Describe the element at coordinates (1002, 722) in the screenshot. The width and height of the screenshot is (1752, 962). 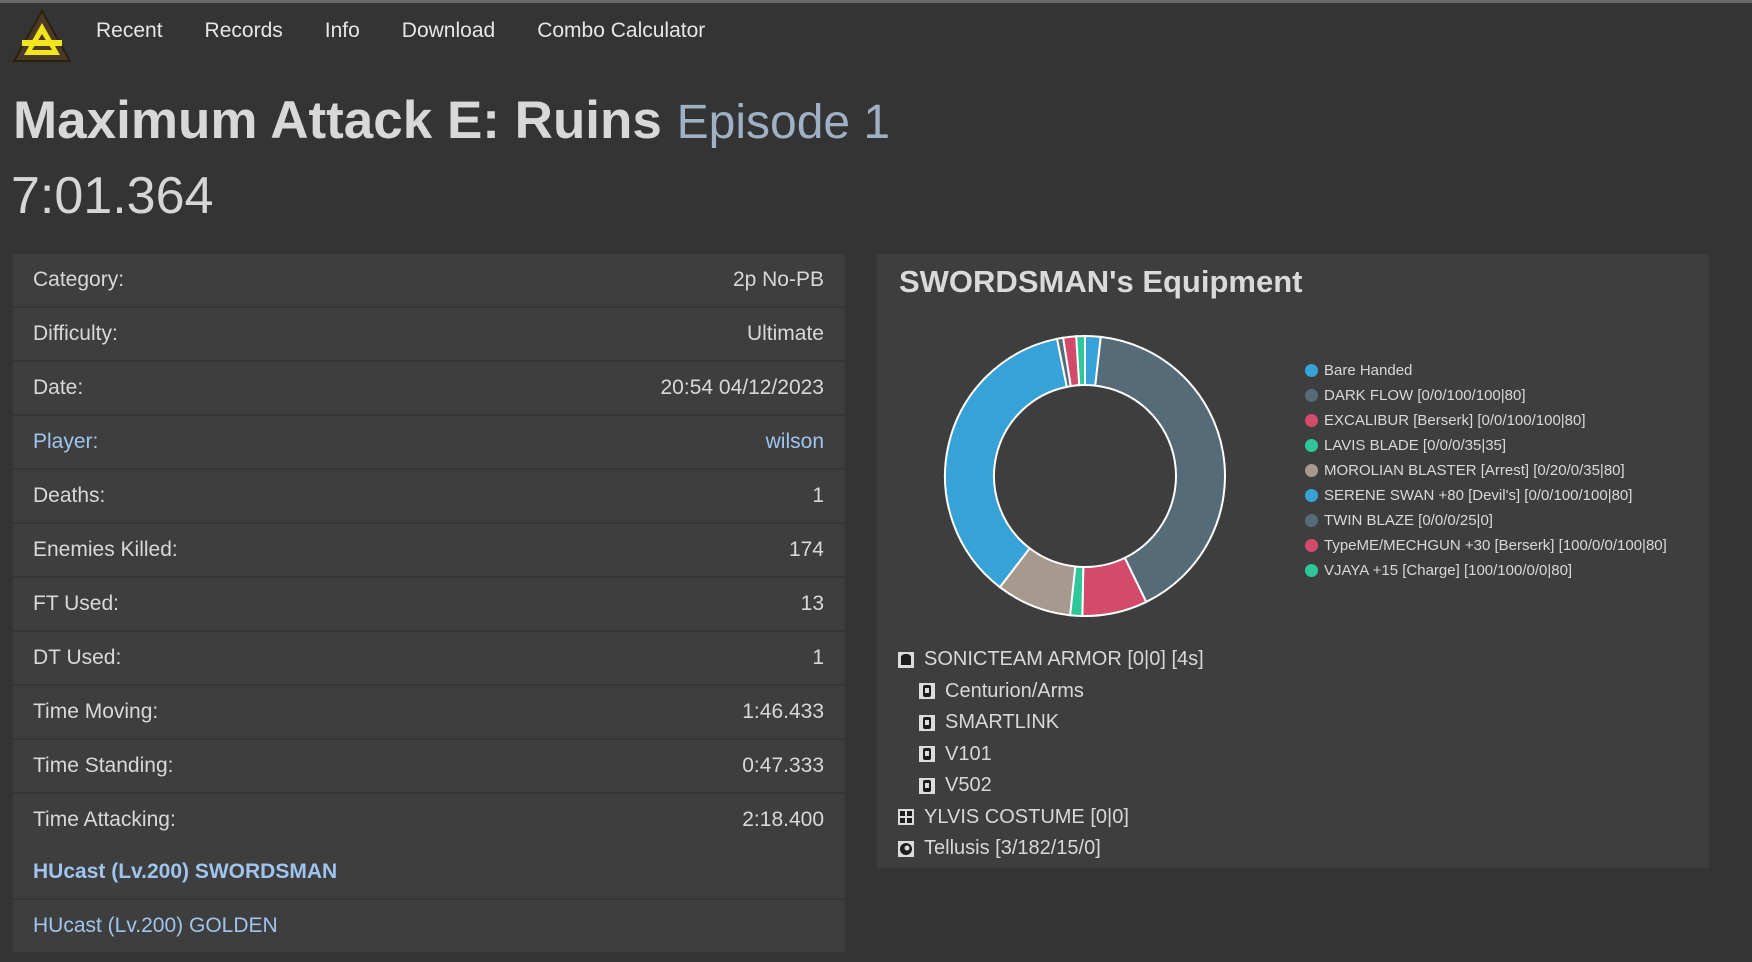
I see `unit-name: SMARTLINK` at that location.